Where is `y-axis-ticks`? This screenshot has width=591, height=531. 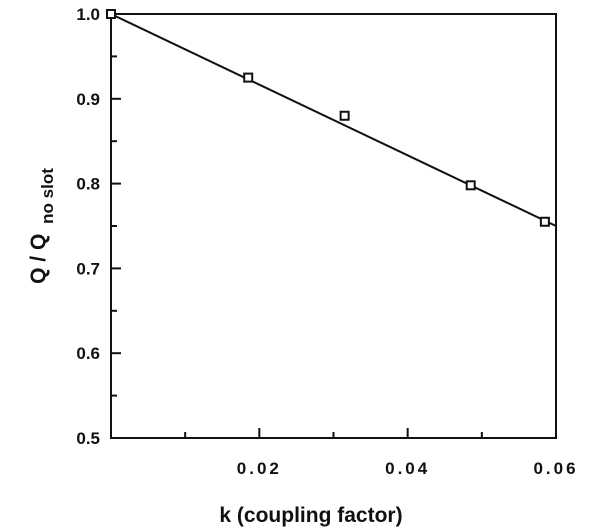
y-axis-ticks is located at coordinates (116, 226).